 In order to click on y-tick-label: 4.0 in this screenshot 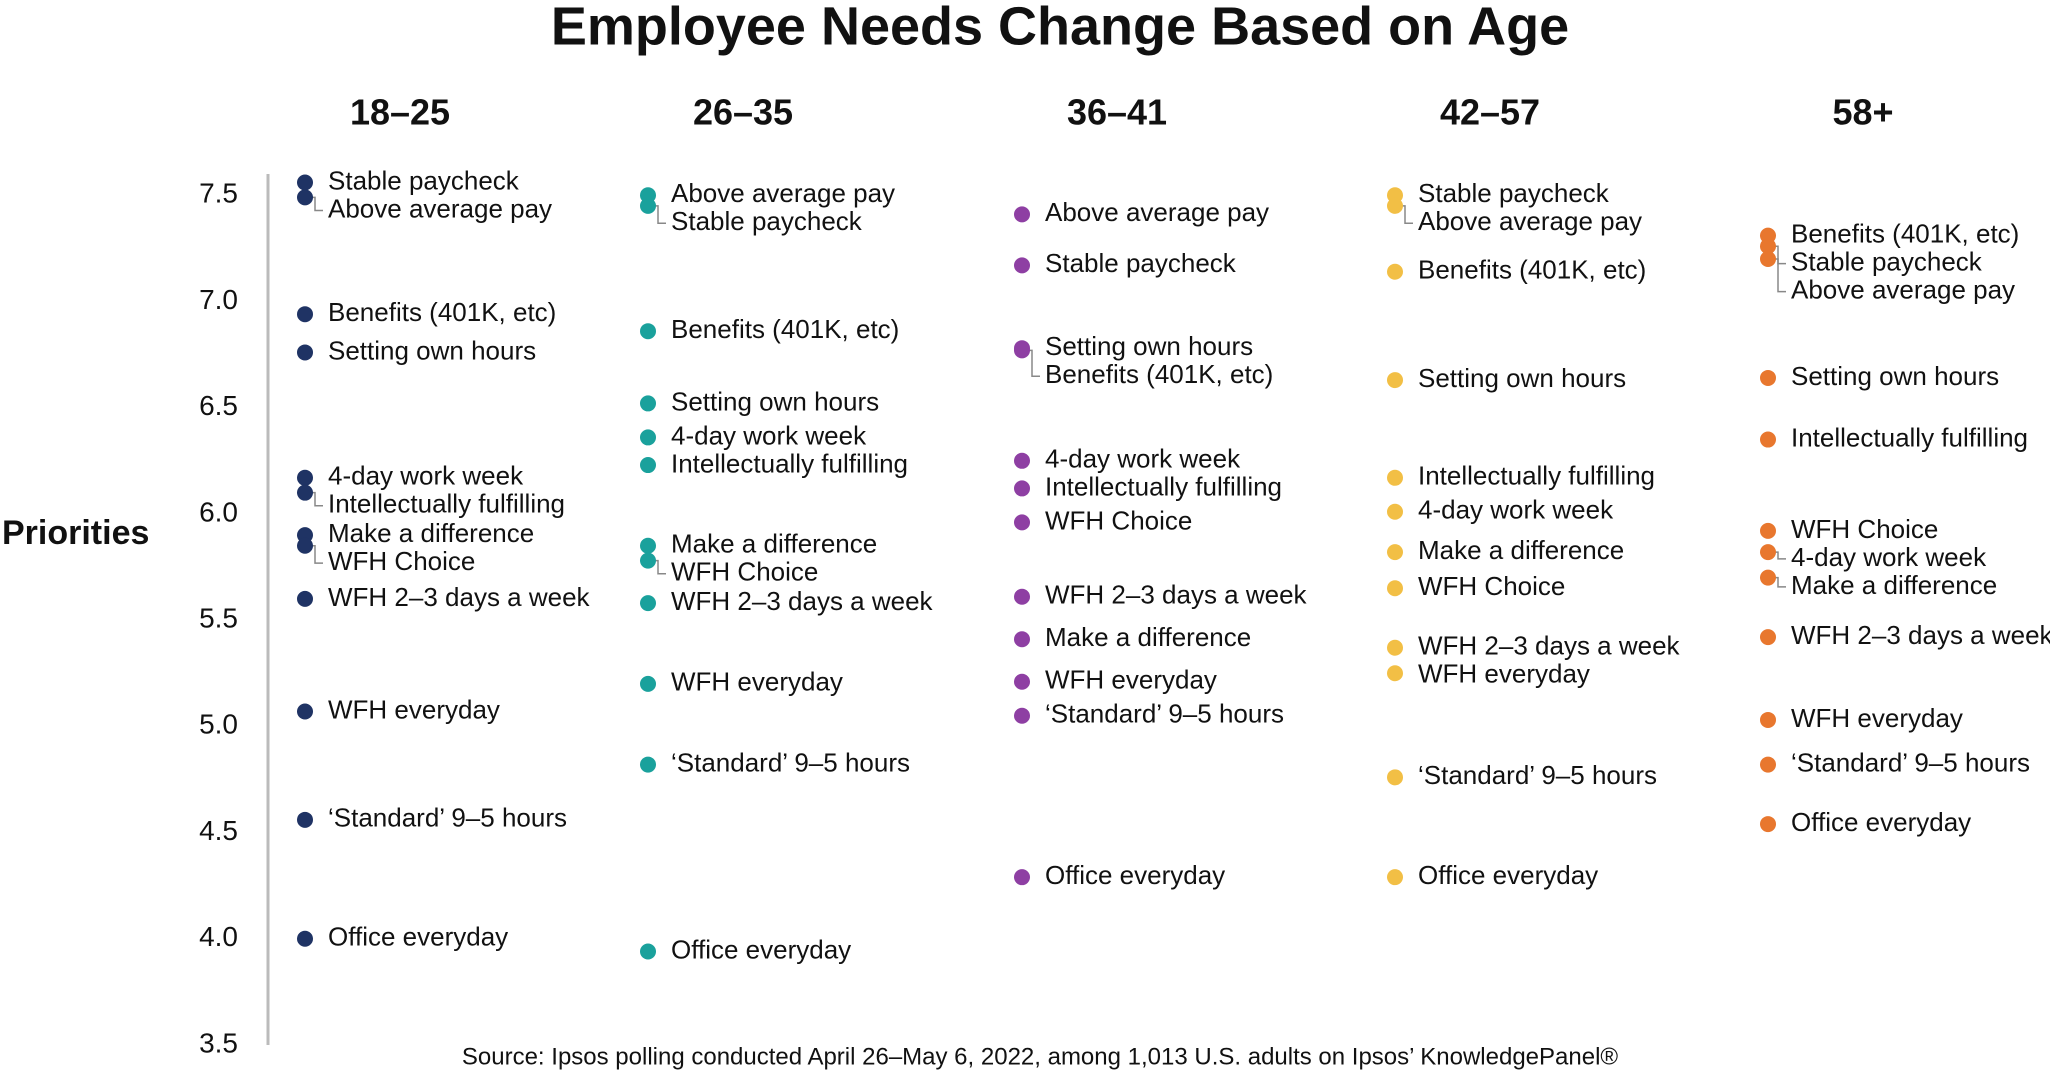, I will do `click(218, 936)`.